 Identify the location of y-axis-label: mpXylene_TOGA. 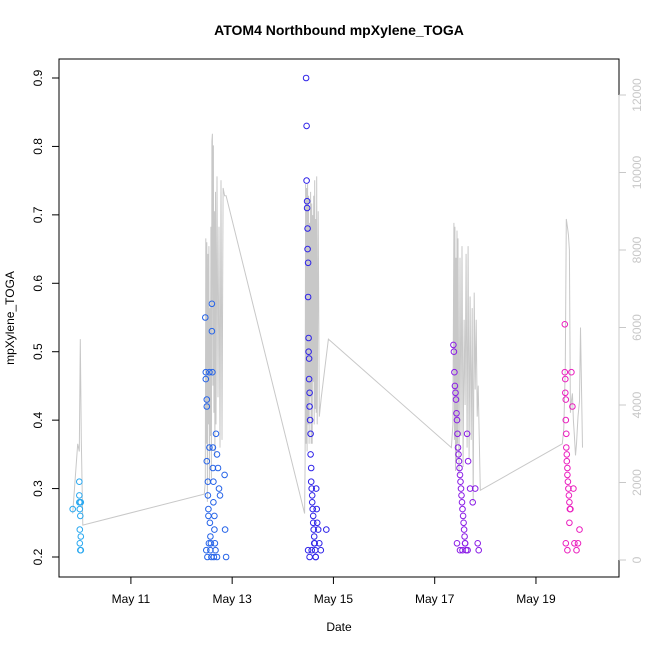
(10, 318).